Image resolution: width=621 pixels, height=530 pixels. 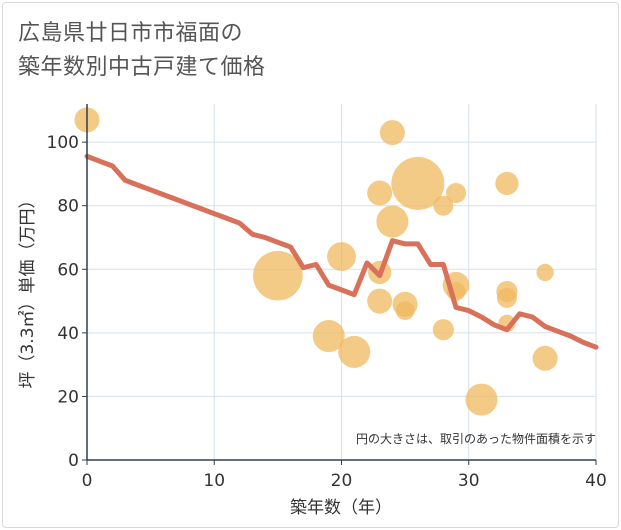 I want to click on y-tick-label: 80, so click(x=68, y=207).